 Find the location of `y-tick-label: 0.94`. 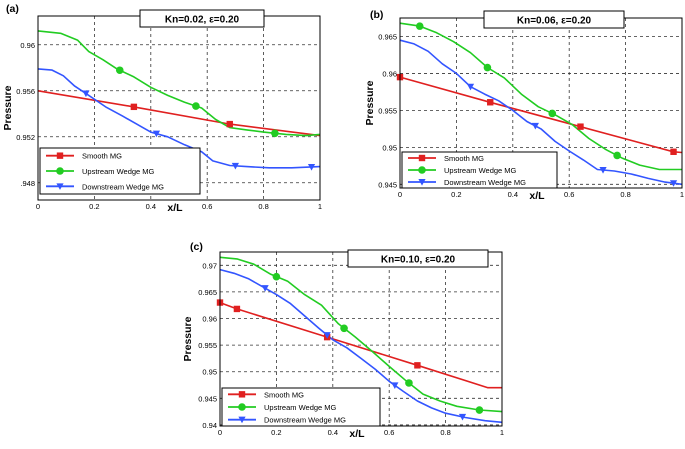

y-tick-label: 0.94 is located at coordinates (209, 425).